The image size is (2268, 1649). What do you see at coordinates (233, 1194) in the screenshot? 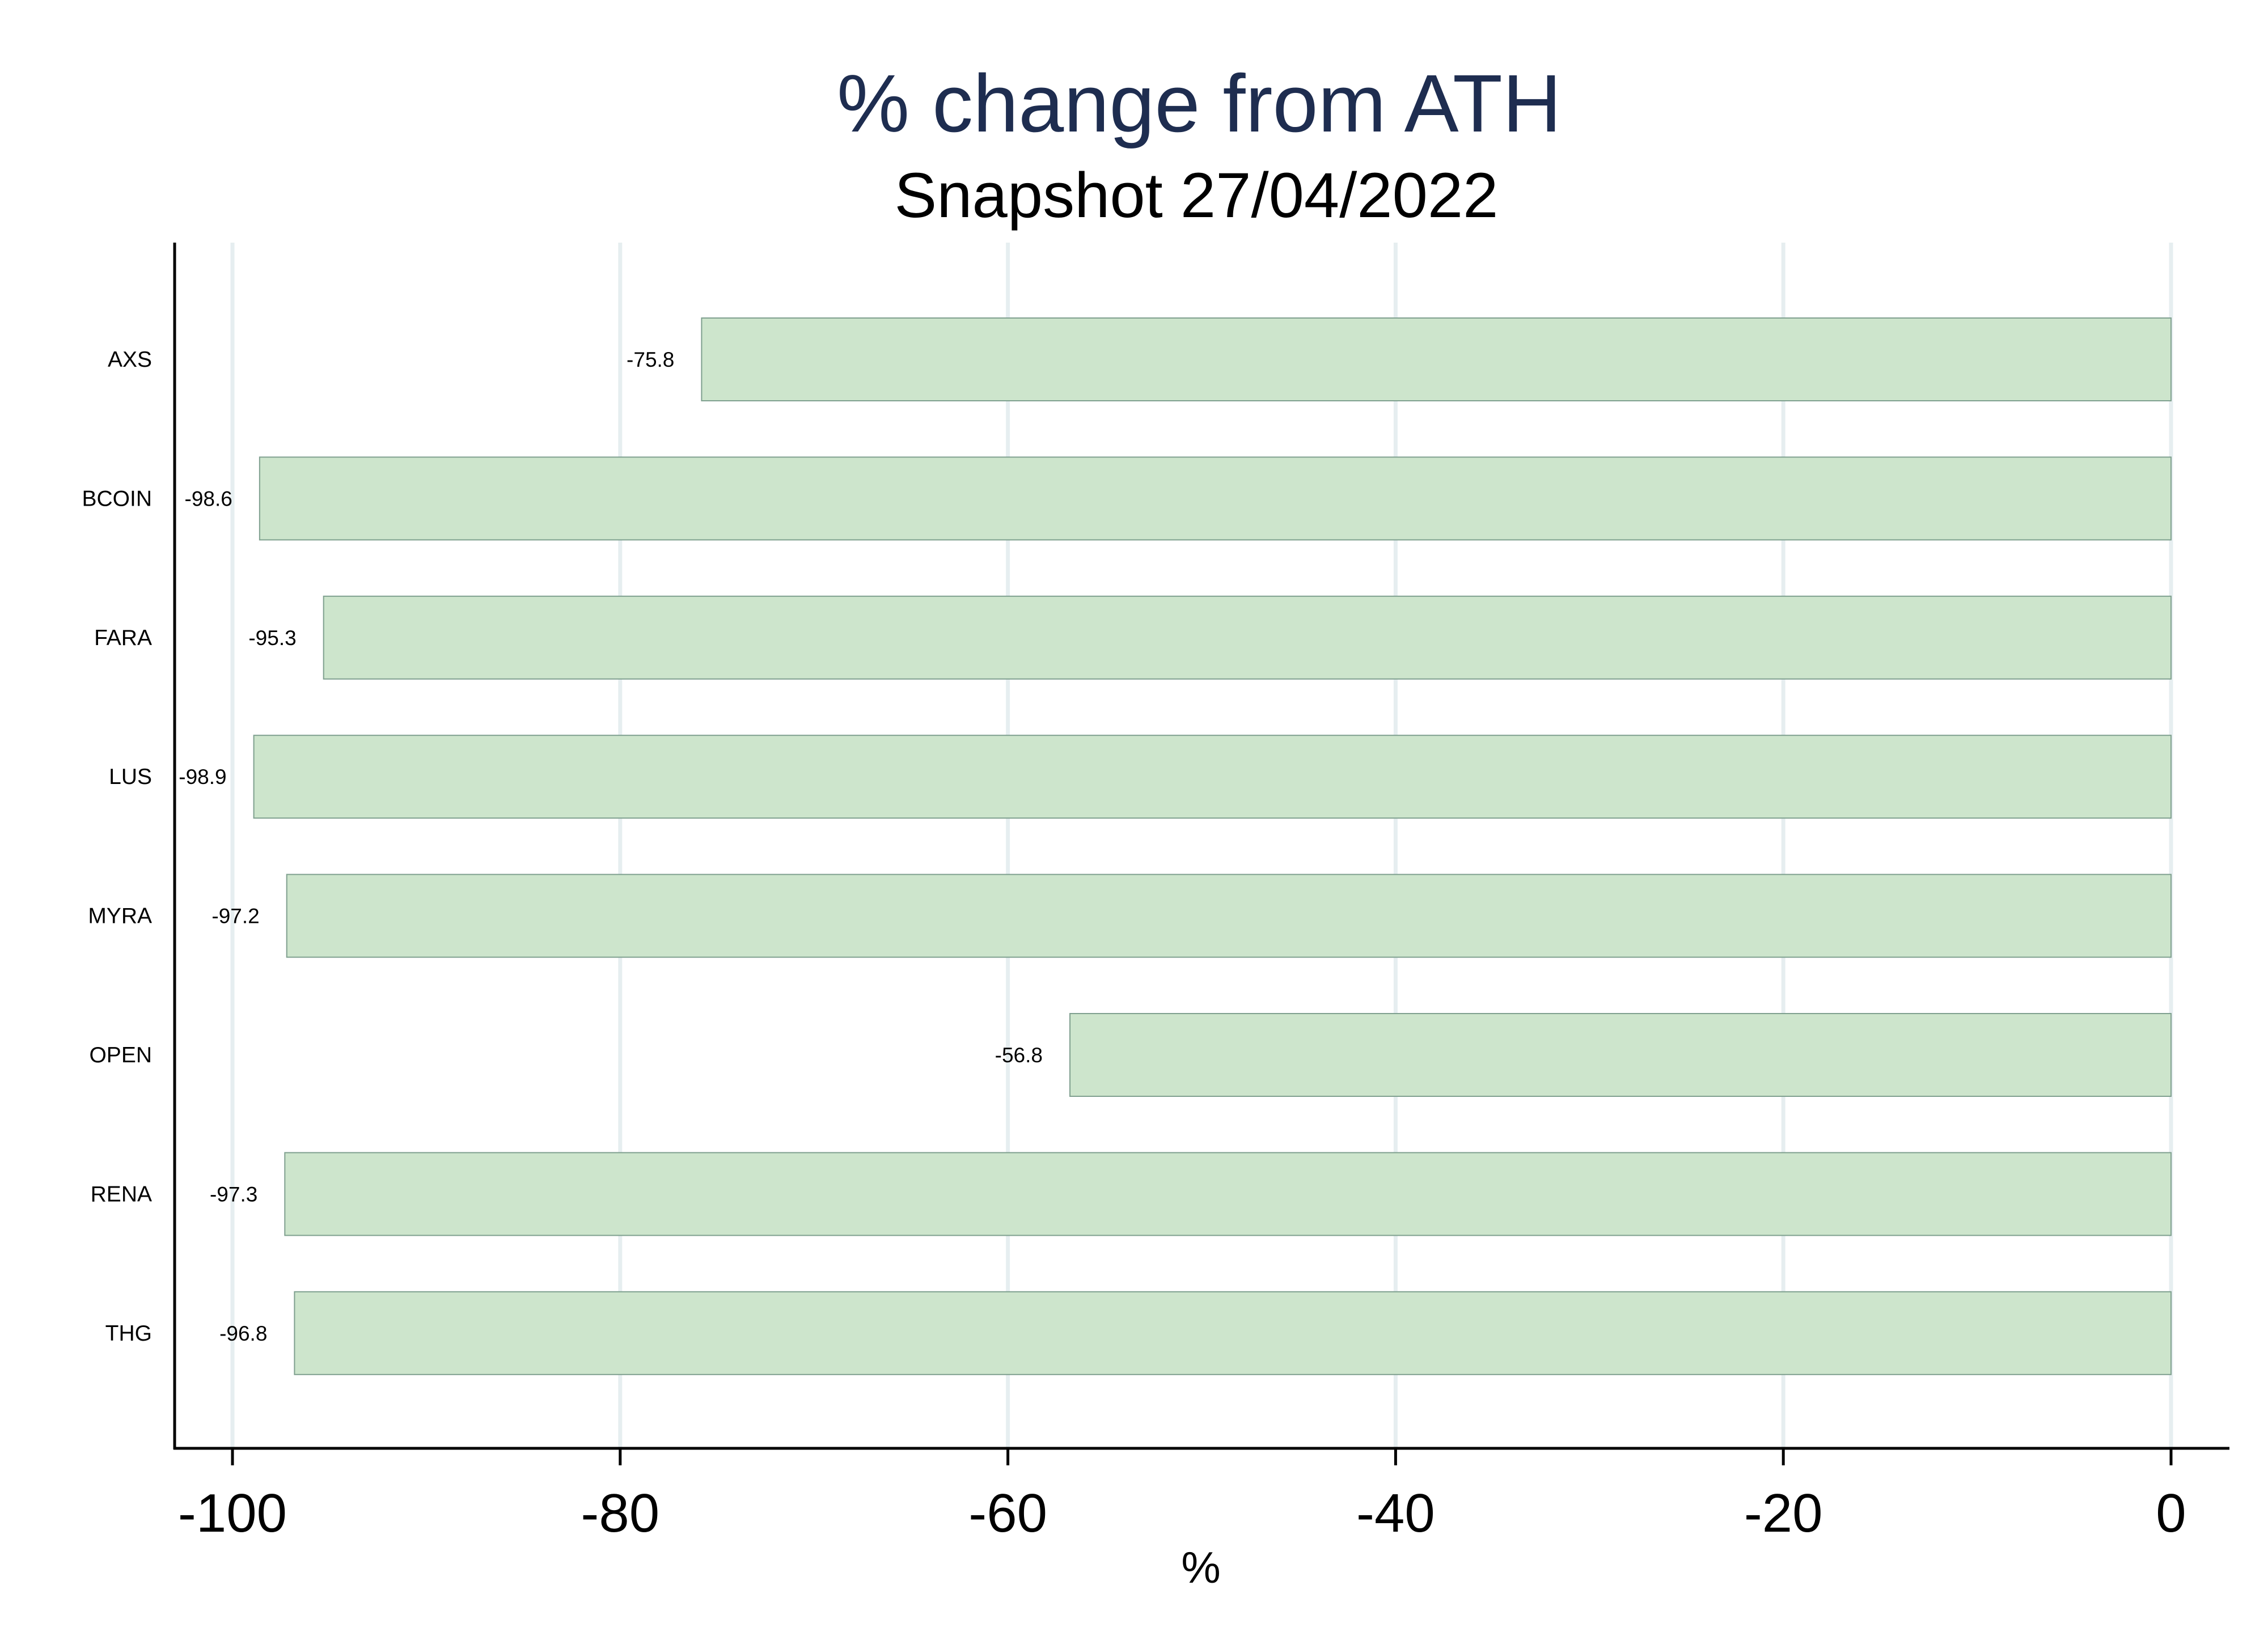
I see `data-label: -97.3` at bounding box center [233, 1194].